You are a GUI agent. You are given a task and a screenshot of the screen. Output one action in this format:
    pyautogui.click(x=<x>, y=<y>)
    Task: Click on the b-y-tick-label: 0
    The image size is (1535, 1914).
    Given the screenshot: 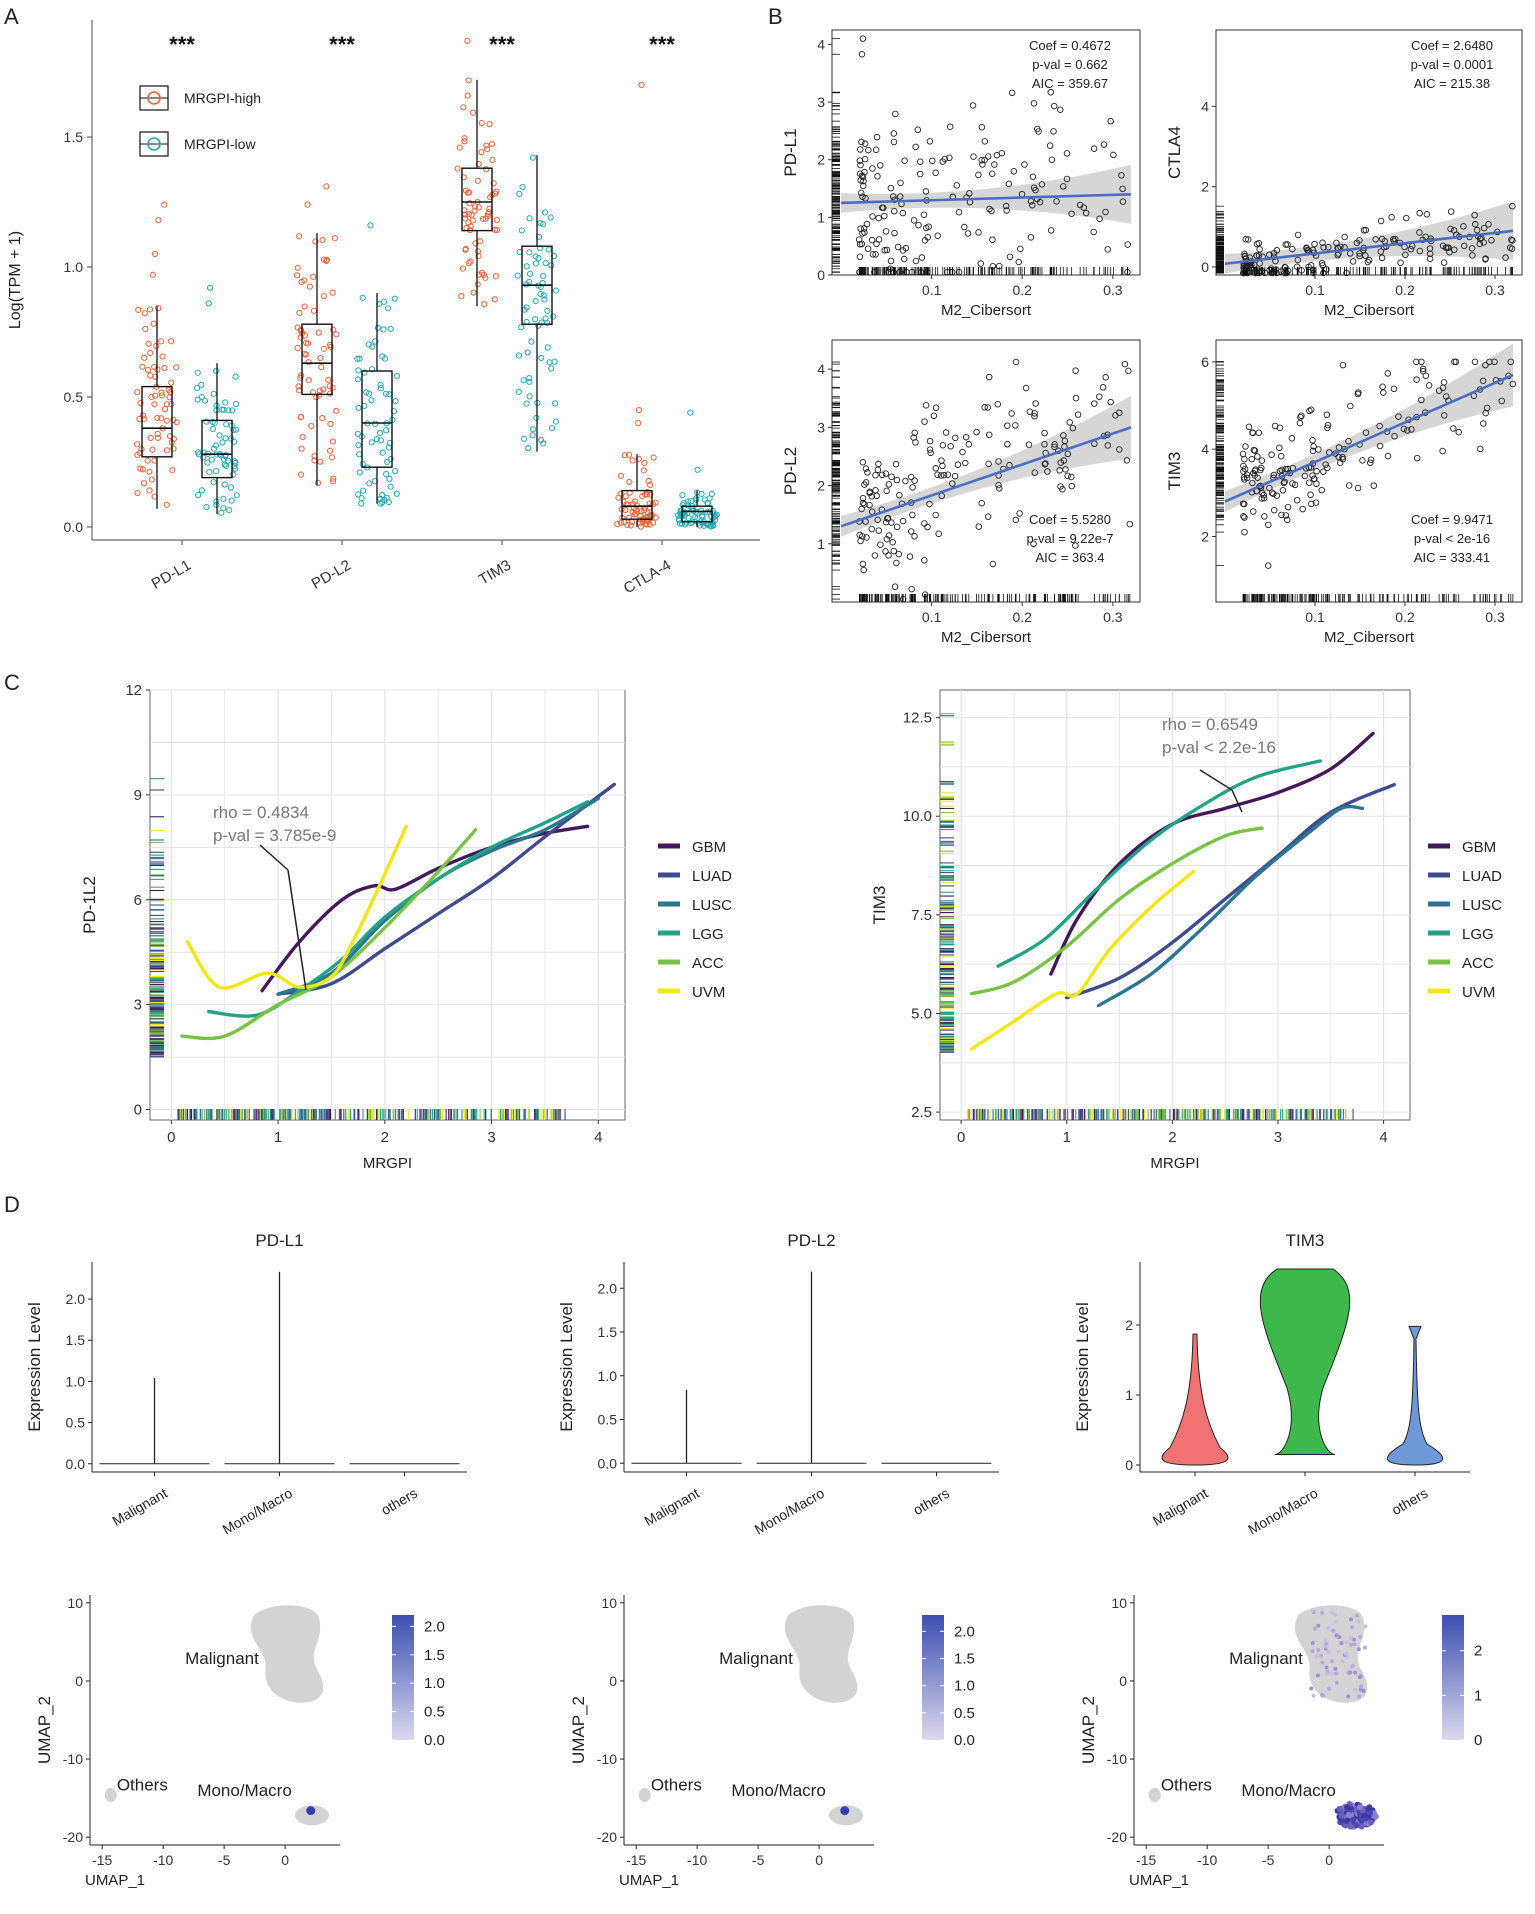 What is the action you would take?
    pyautogui.click(x=1205, y=267)
    